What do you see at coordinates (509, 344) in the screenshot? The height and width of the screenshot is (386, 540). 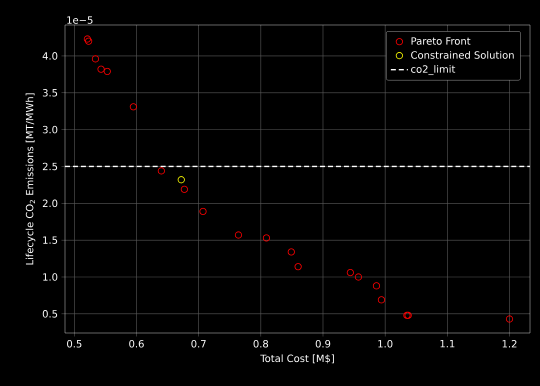 I see `x-tick-label: 1.2` at bounding box center [509, 344].